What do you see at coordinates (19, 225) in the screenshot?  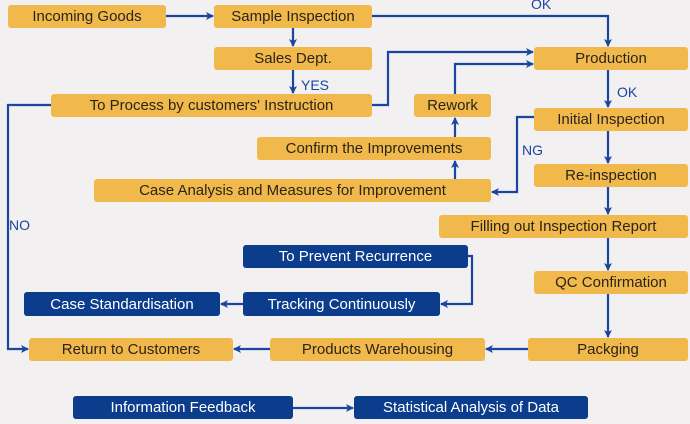 I see `label-no: NO` at bounding box center [19, 225].